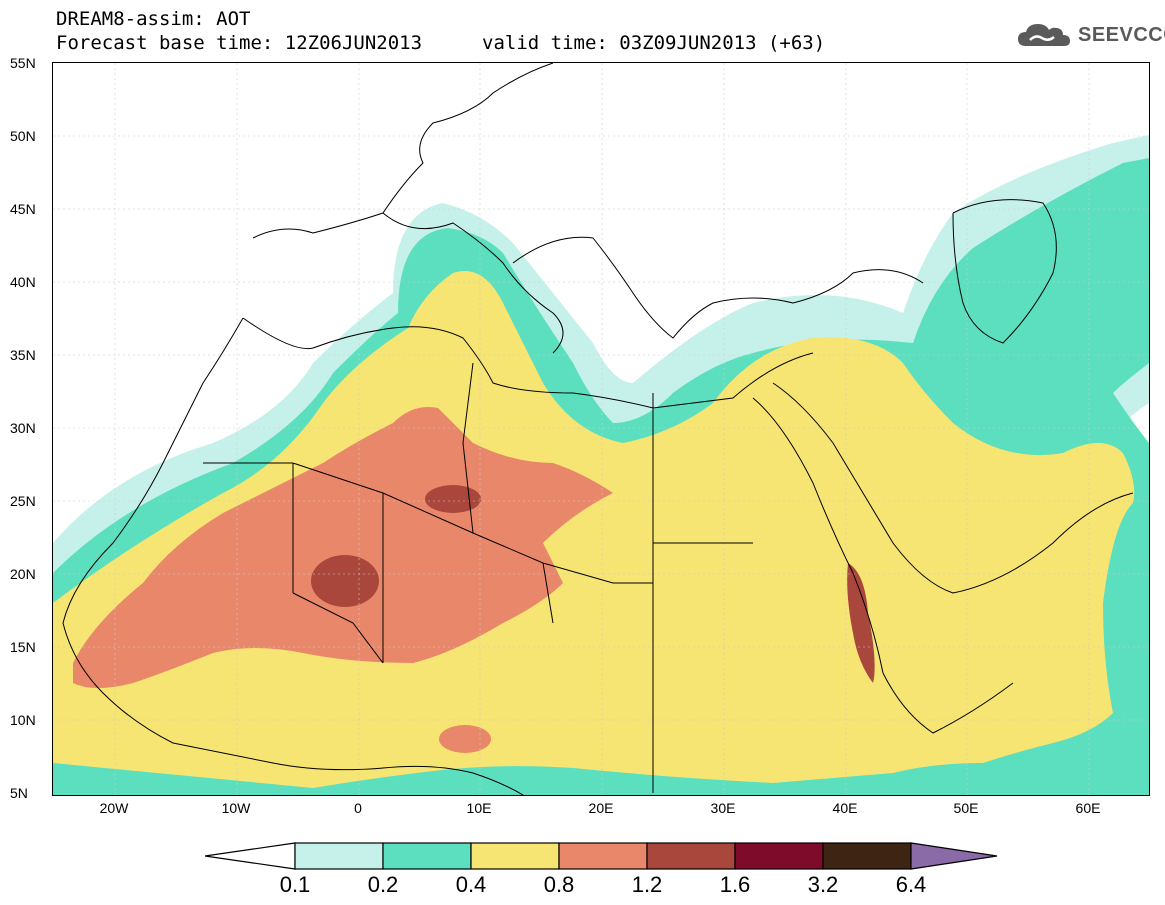 The height and width of the screenshot is (905, 1165). Describe the element at coordinates (23, 501) in the screenshot. I see `lat-label-25n: 25N` at that location.